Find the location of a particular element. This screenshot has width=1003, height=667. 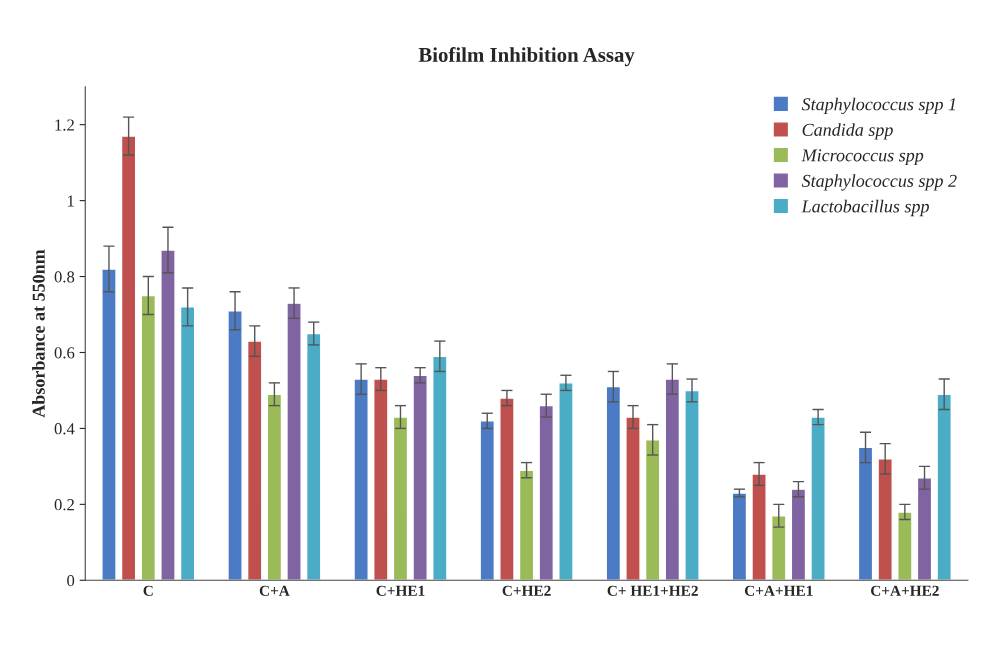

legend-label: Lactobacillus spp is located at coordinates (865, 208).